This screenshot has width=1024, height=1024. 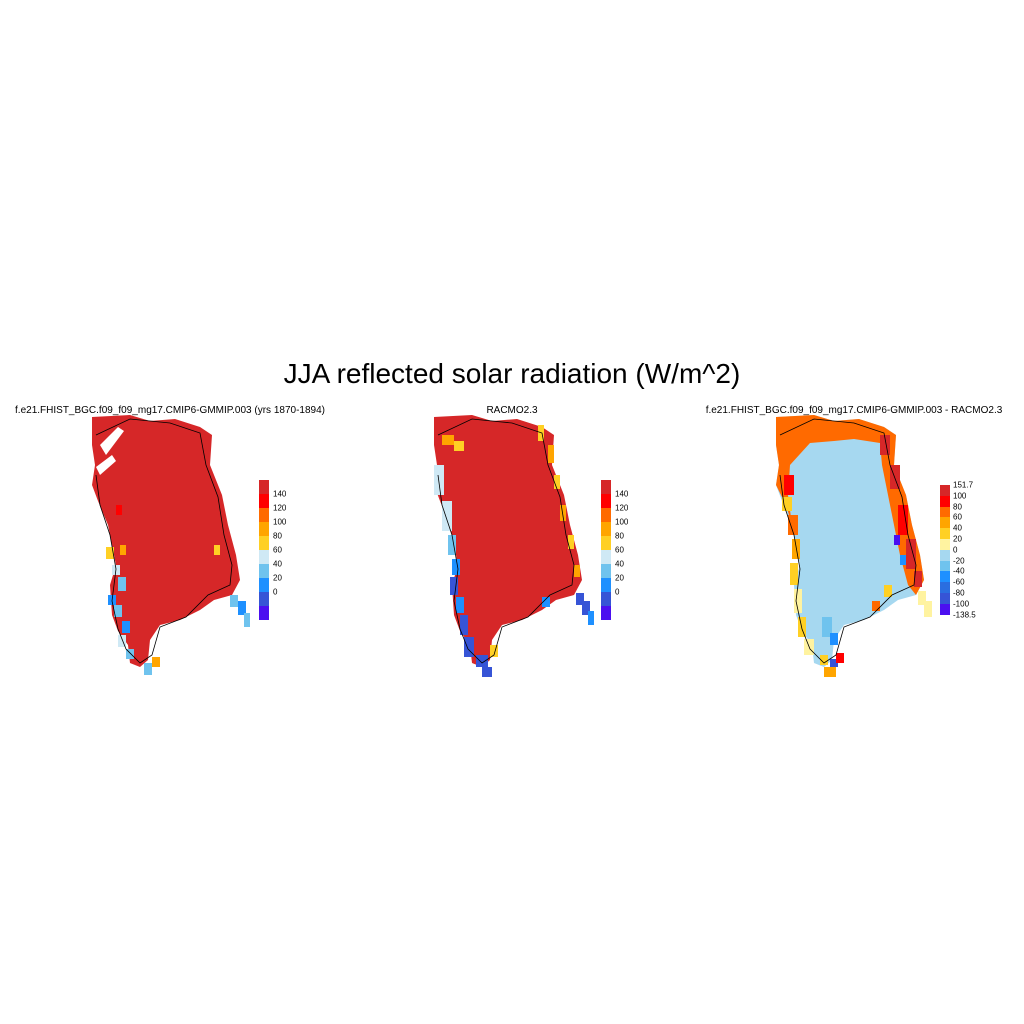 What do you see at coordinates (850, 505) in the screenshot?
I see `coastal-margin` at bounding box center [850, 505].